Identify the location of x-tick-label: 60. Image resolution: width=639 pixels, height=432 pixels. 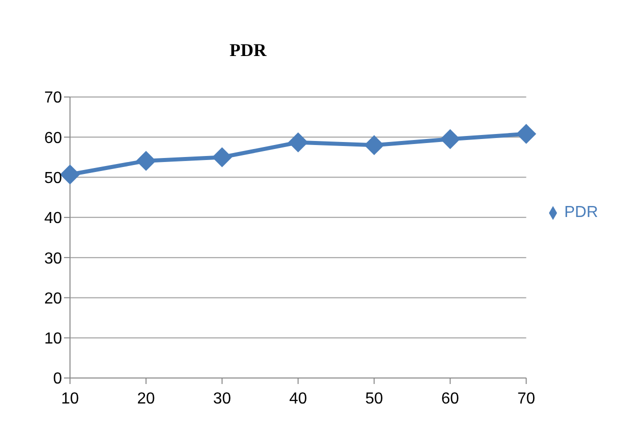
(450, 399).